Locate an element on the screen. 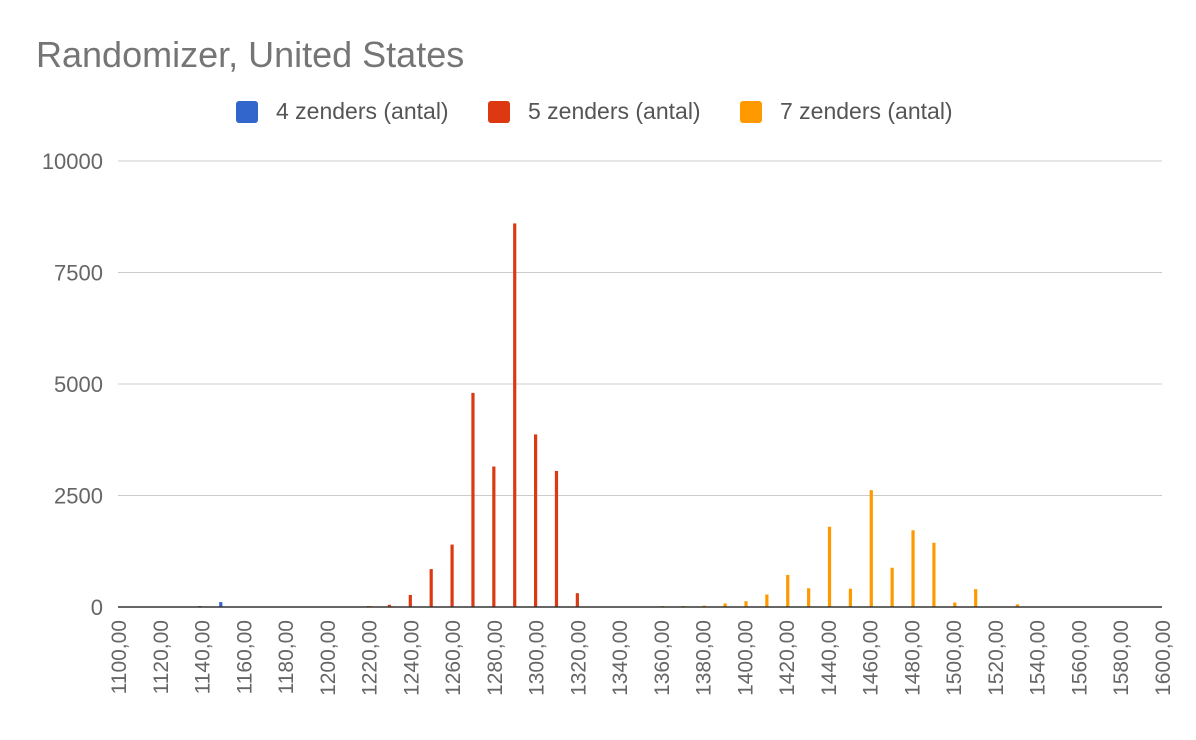  x-tick-label: 1100,00 is located at coordinates (119, 657).